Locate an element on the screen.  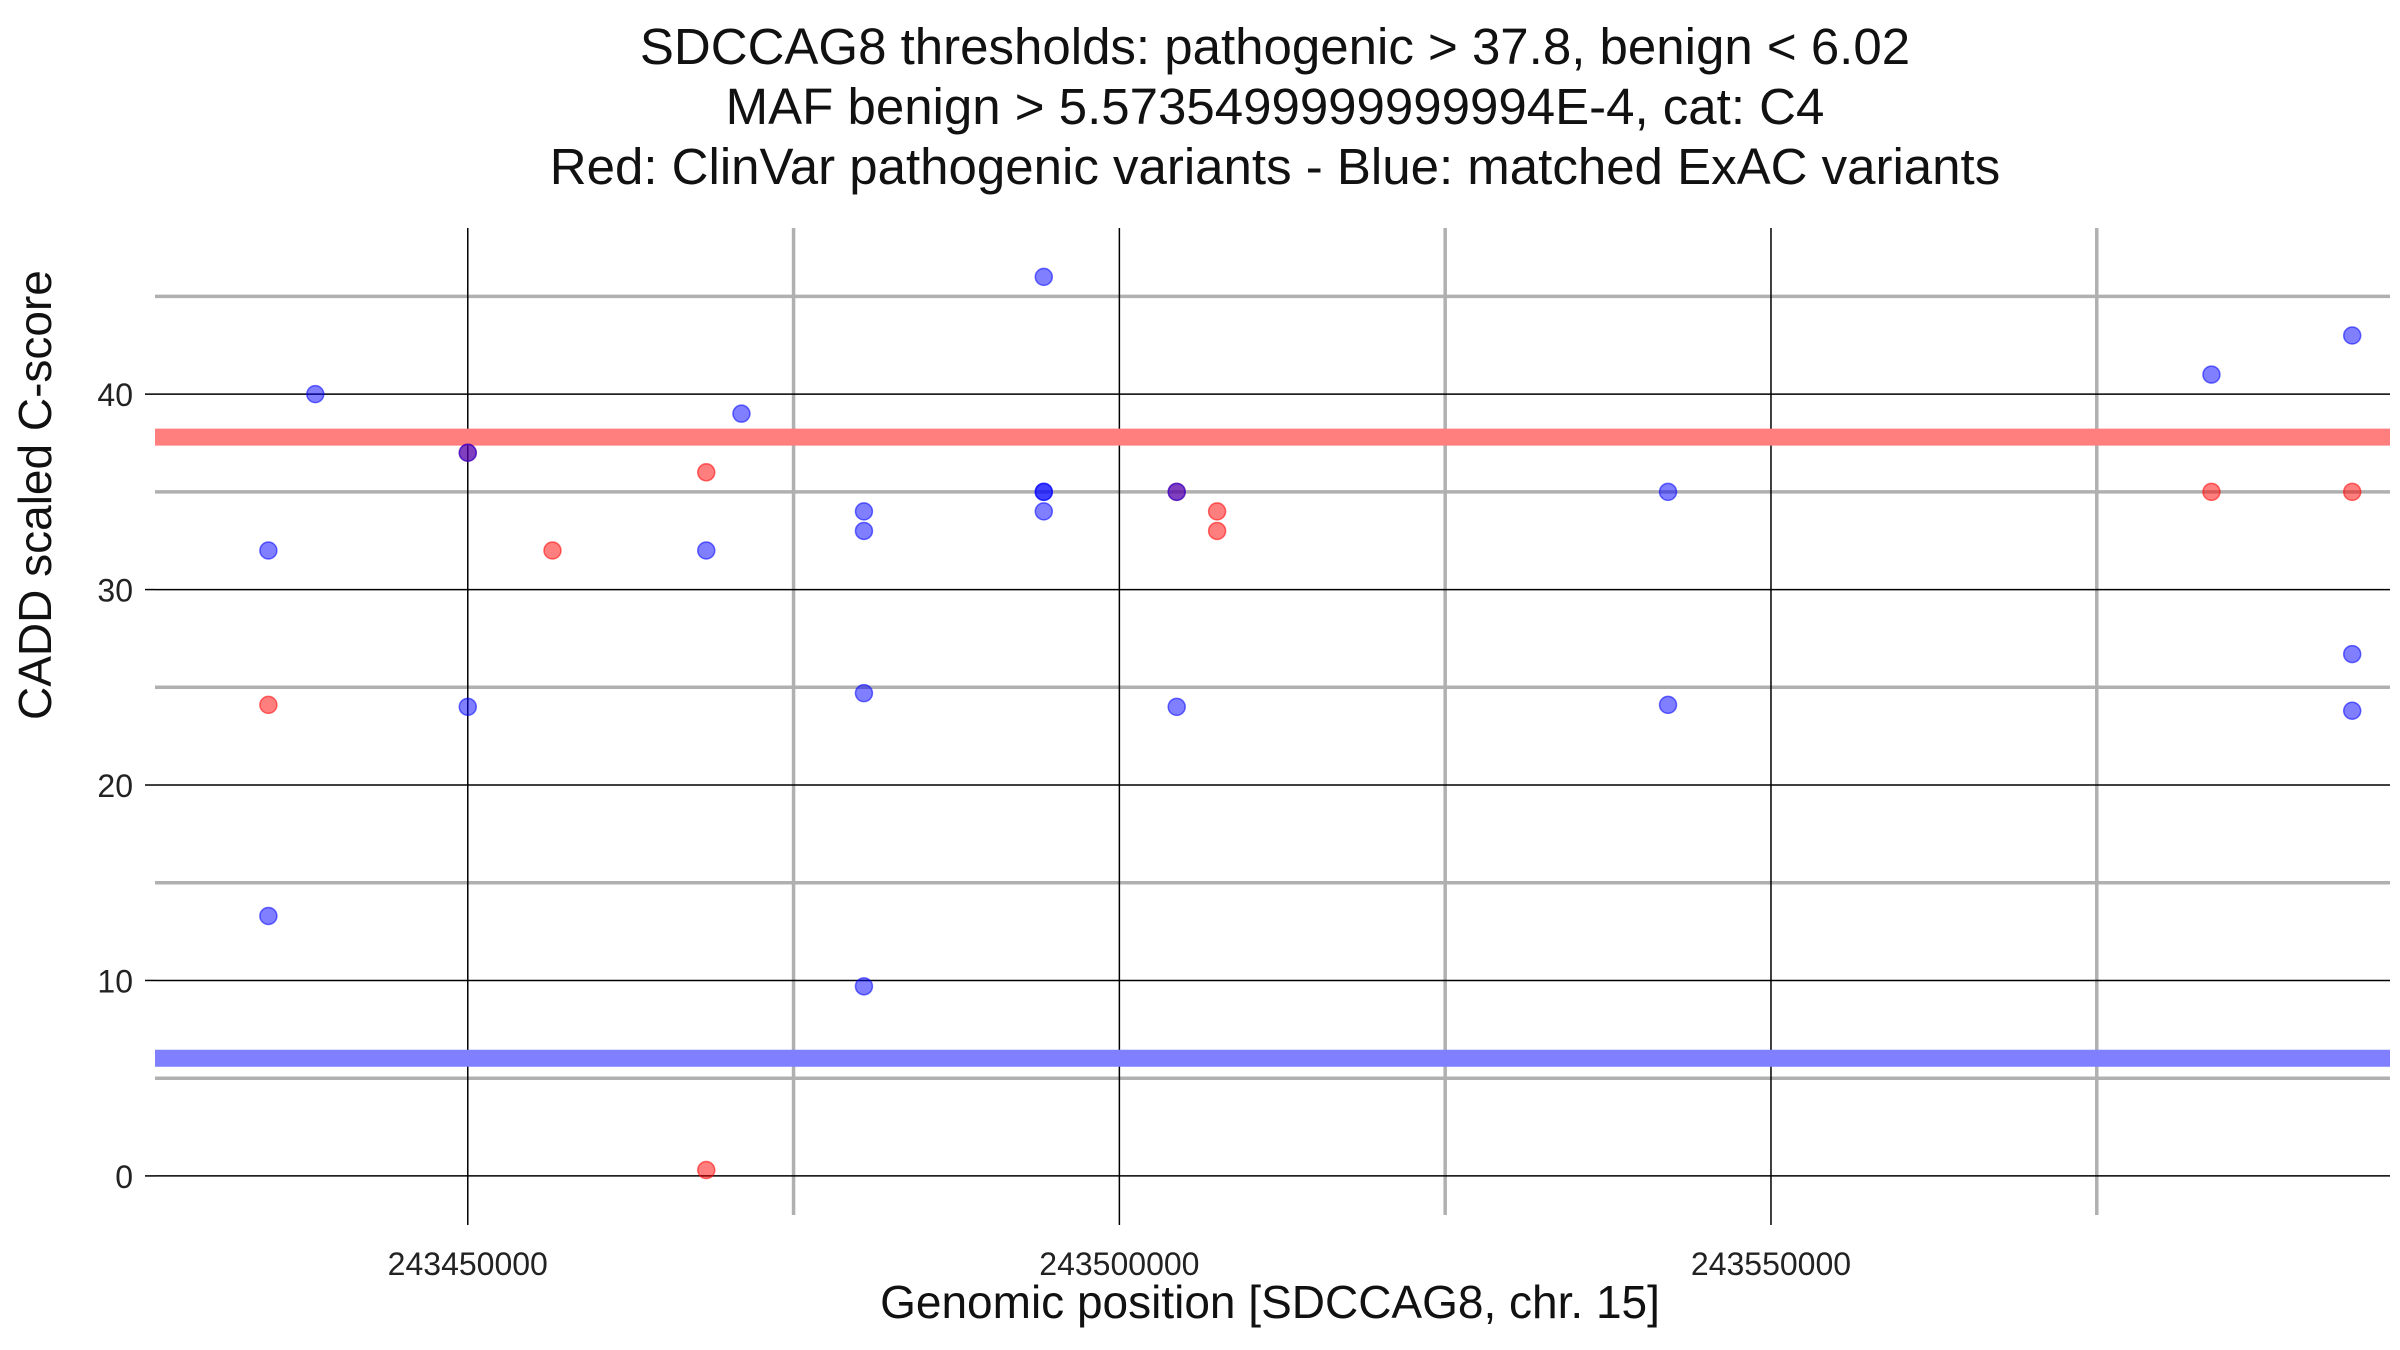
y-tick-label: 20 is located at coordinates (115, 786).